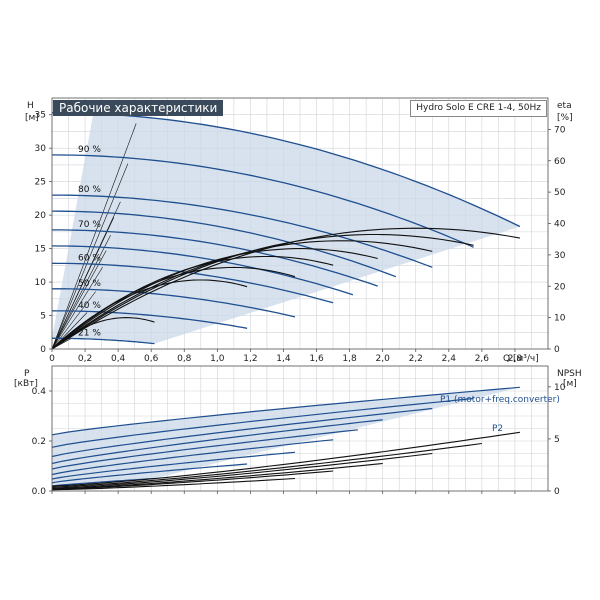 Image resolution: width=600 pixels, height=600 pixels. What do you see at coordinates (557, 492) in the screenshot?
I see `npsh-tick-label: 0` at bounding box center [557, 492].